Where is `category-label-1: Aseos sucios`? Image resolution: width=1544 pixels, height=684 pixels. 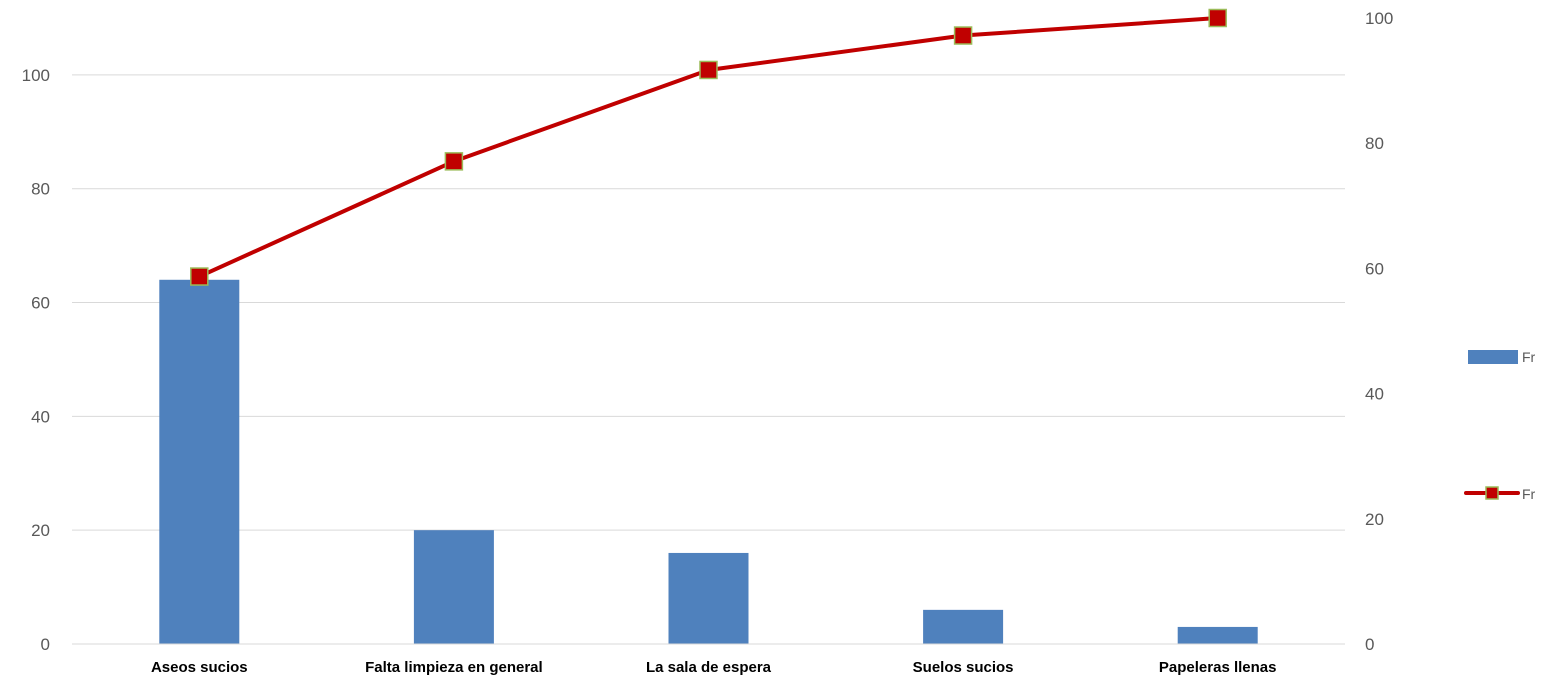 category-label-1: Aseos sucios is located at coordinates (199, 667).